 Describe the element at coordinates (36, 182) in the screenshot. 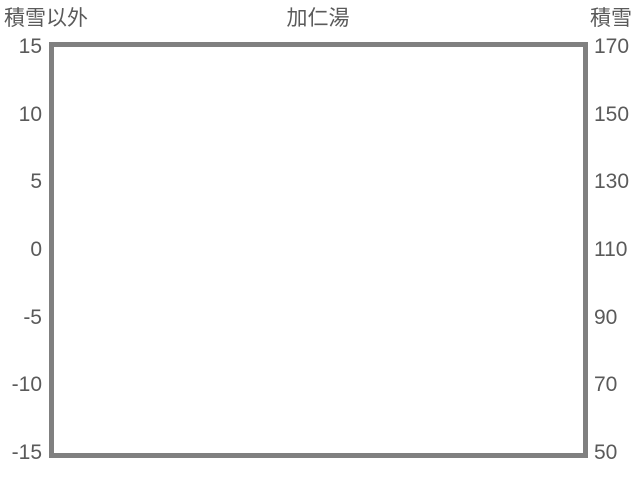

I see `y-tick-left-2: 5` at that location.